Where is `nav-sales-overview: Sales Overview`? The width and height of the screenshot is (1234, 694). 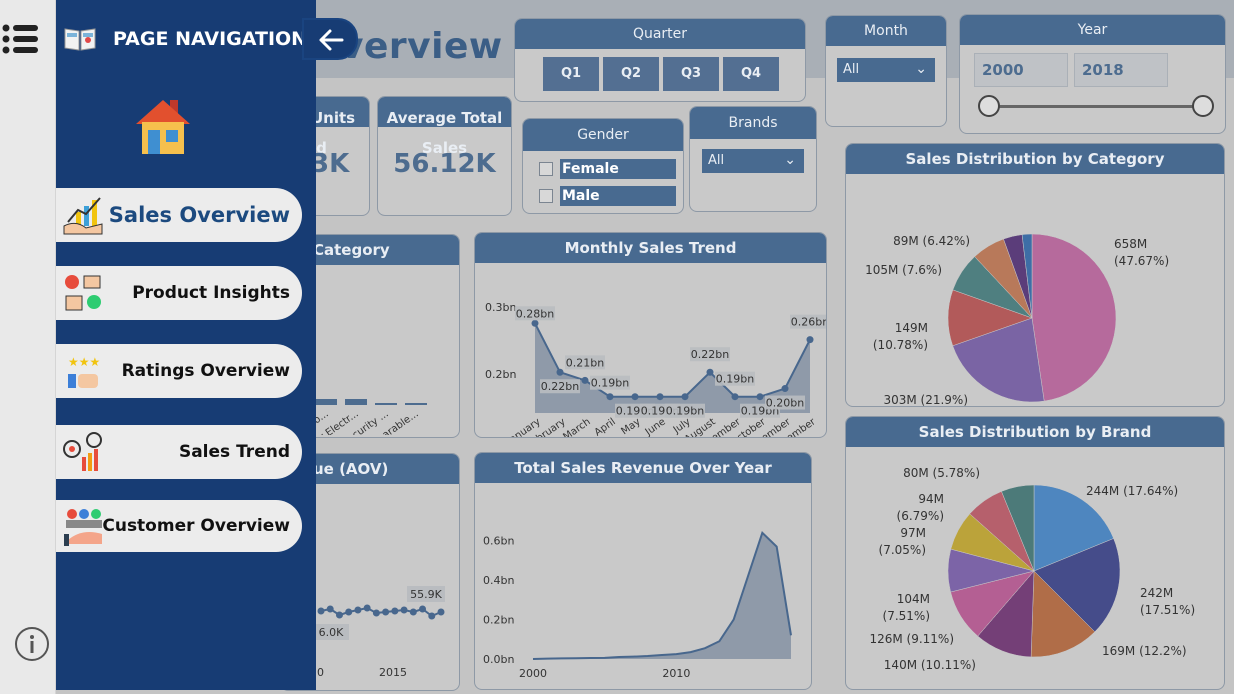 nav-sales-overview: Sales Overview is located at coordinates (179, 215).